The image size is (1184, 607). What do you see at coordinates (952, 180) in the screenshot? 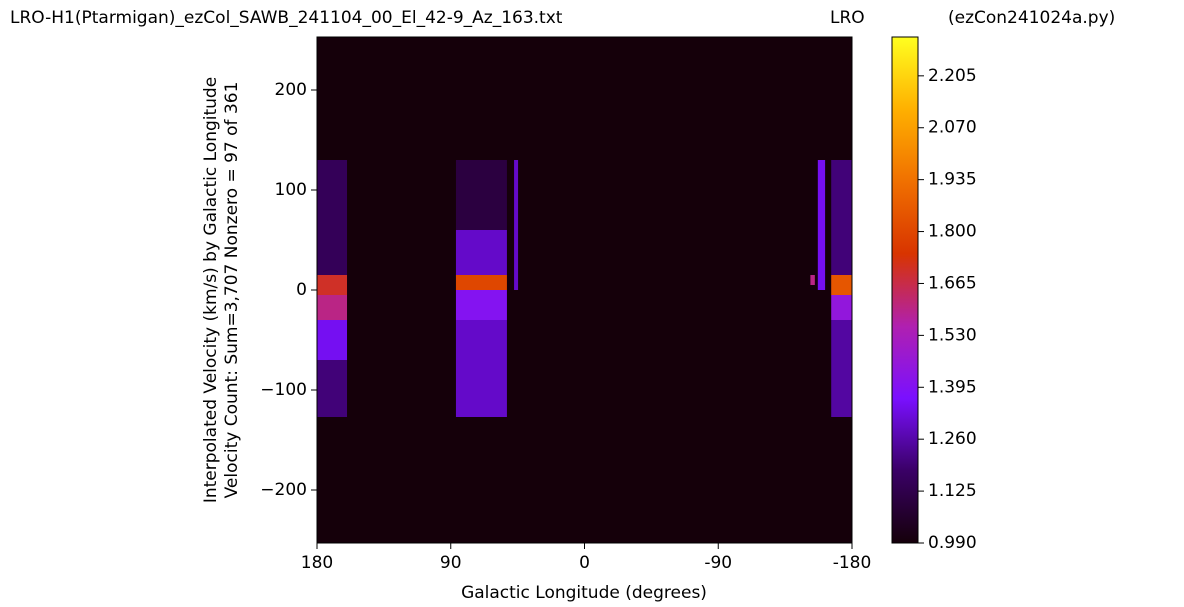
I see `colorbar-tick-label: 1.935` at bounding box center [952, 180].